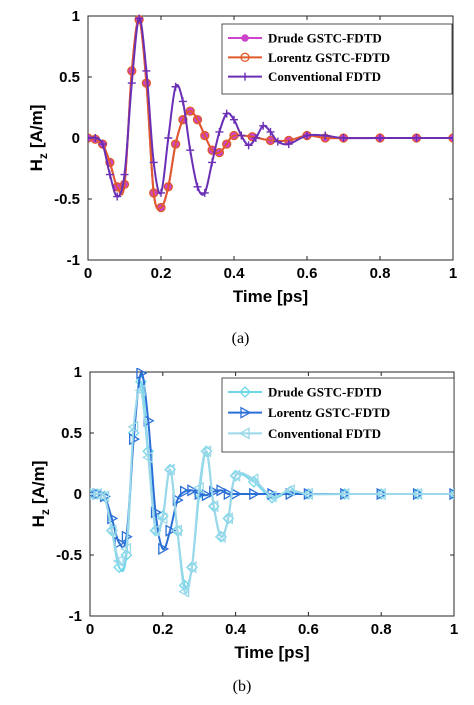 The height and width of the screenshot is (705, 474). I want to click on x-axis-label: Time [ps], so click(271, 652).